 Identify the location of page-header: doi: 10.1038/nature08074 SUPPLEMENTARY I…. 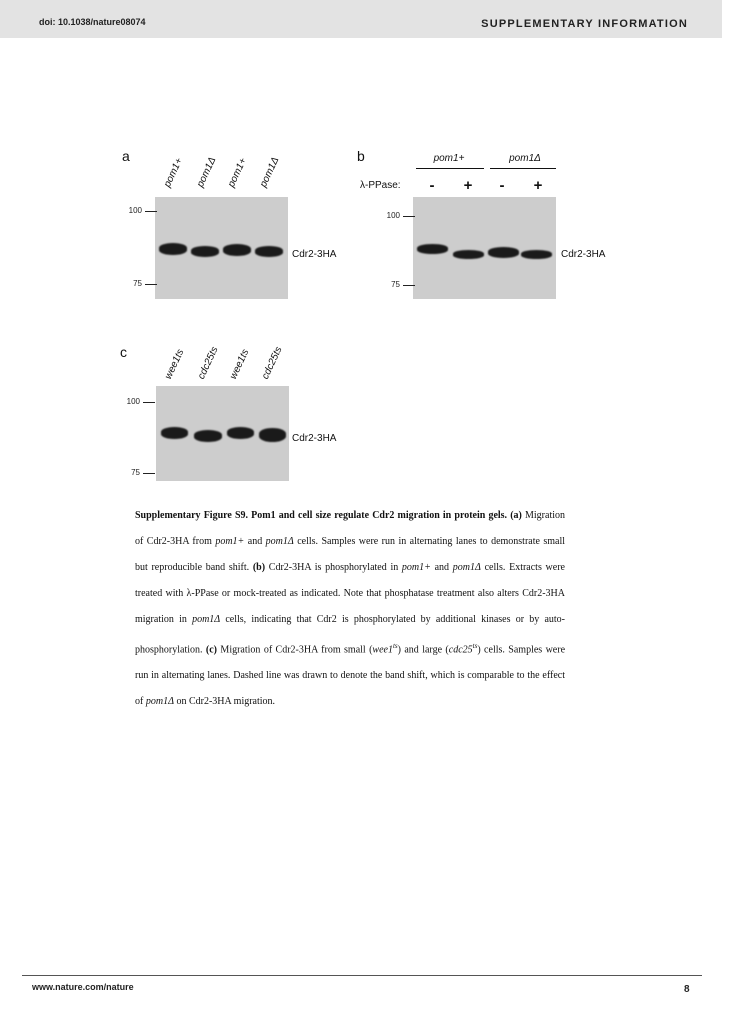
(361, 19).